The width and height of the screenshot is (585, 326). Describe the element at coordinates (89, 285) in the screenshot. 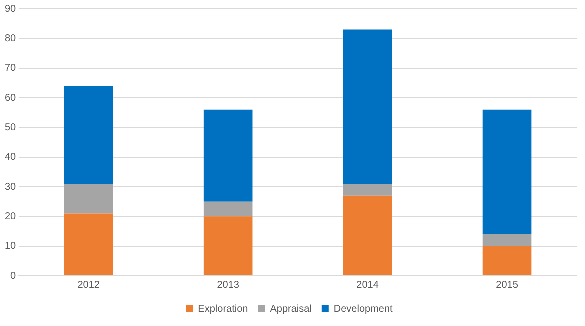

I see `x-tick-label: 2012` at that location.